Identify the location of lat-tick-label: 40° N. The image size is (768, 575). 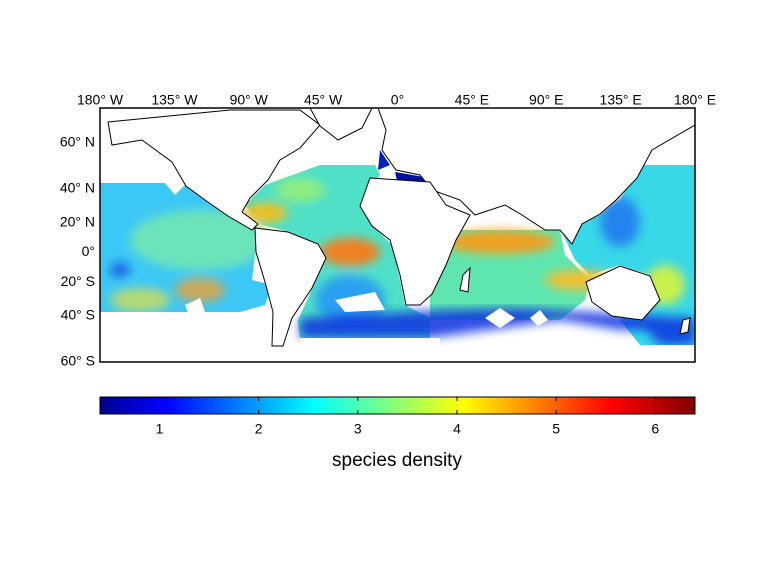
(77, 188).